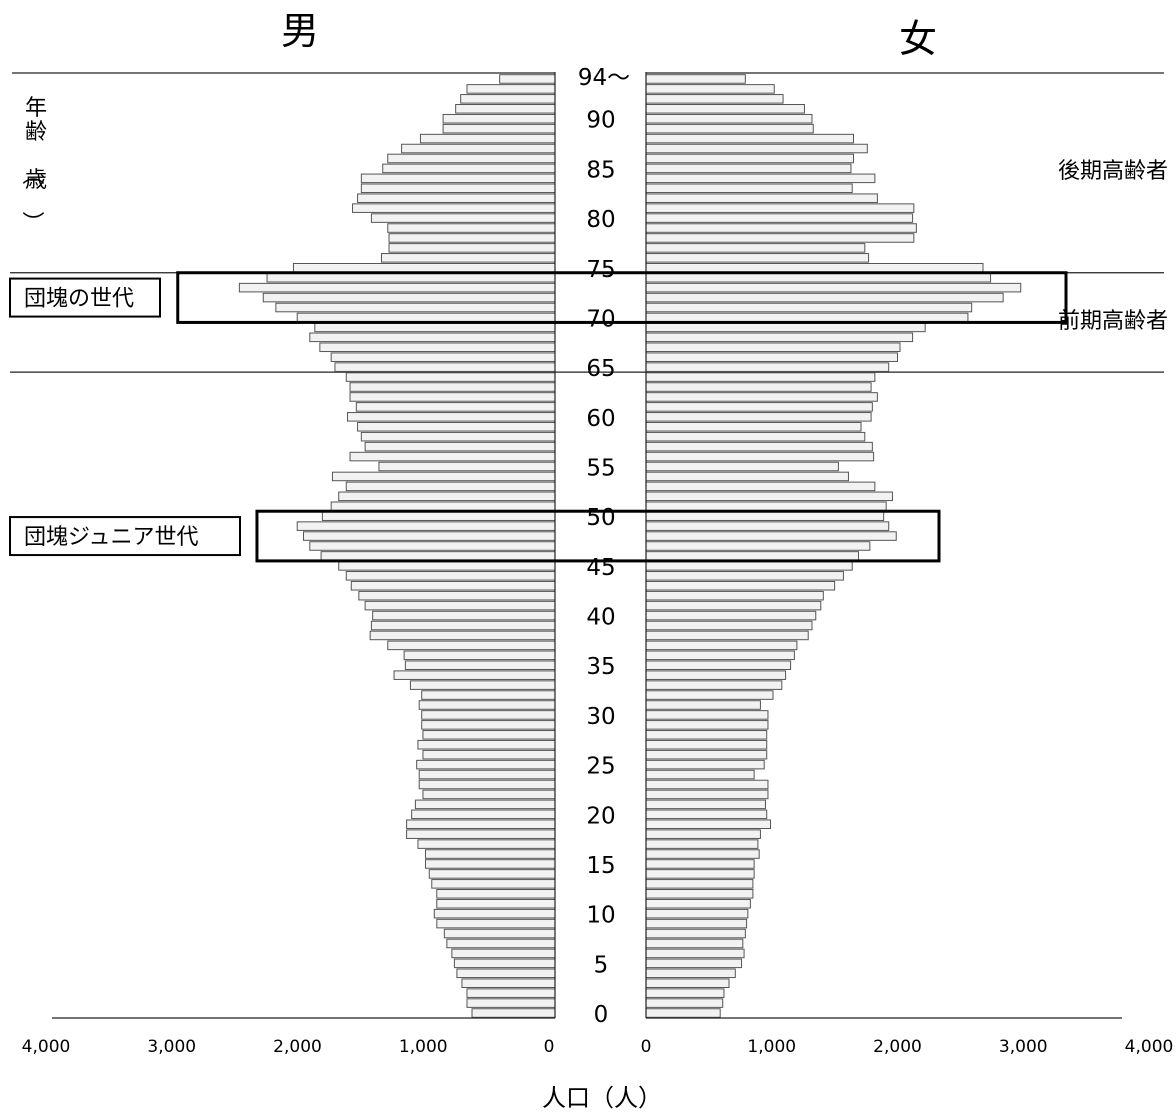 This screenshot has height=1119, width=1176. What do you see at coordinates (600, 767) in the screenshot?
I see `age-label: 25` at bounding box center [600, 767].